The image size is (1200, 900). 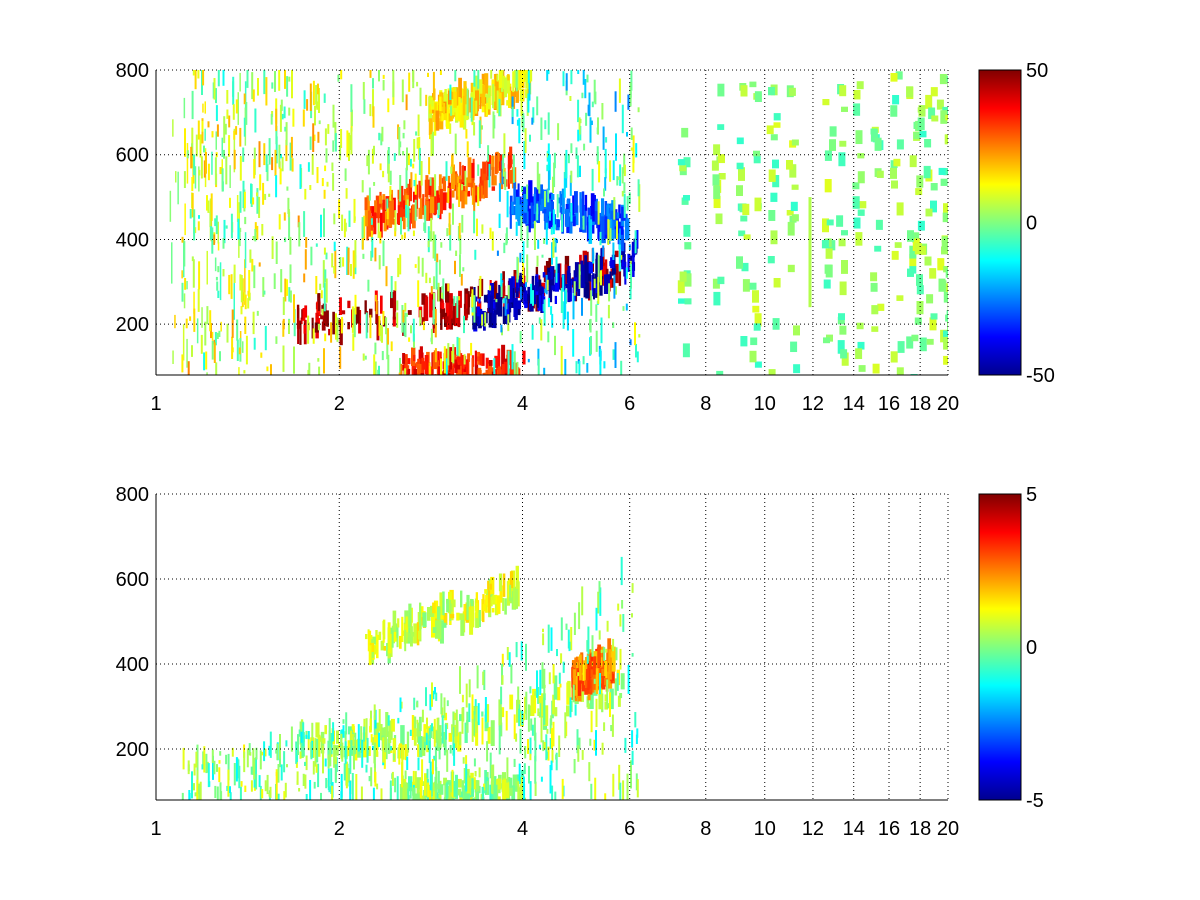 I want to click on y-tick-label: 800, so click(x=132, y=71).